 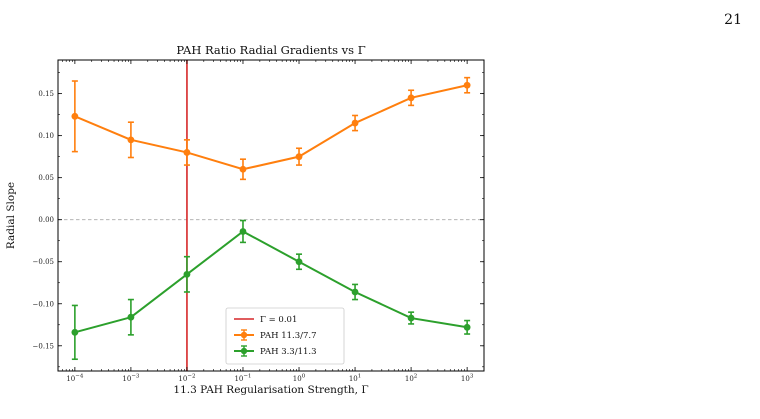 I want to click on x-tick-label: 10⁻², so click(x=186, y=379).